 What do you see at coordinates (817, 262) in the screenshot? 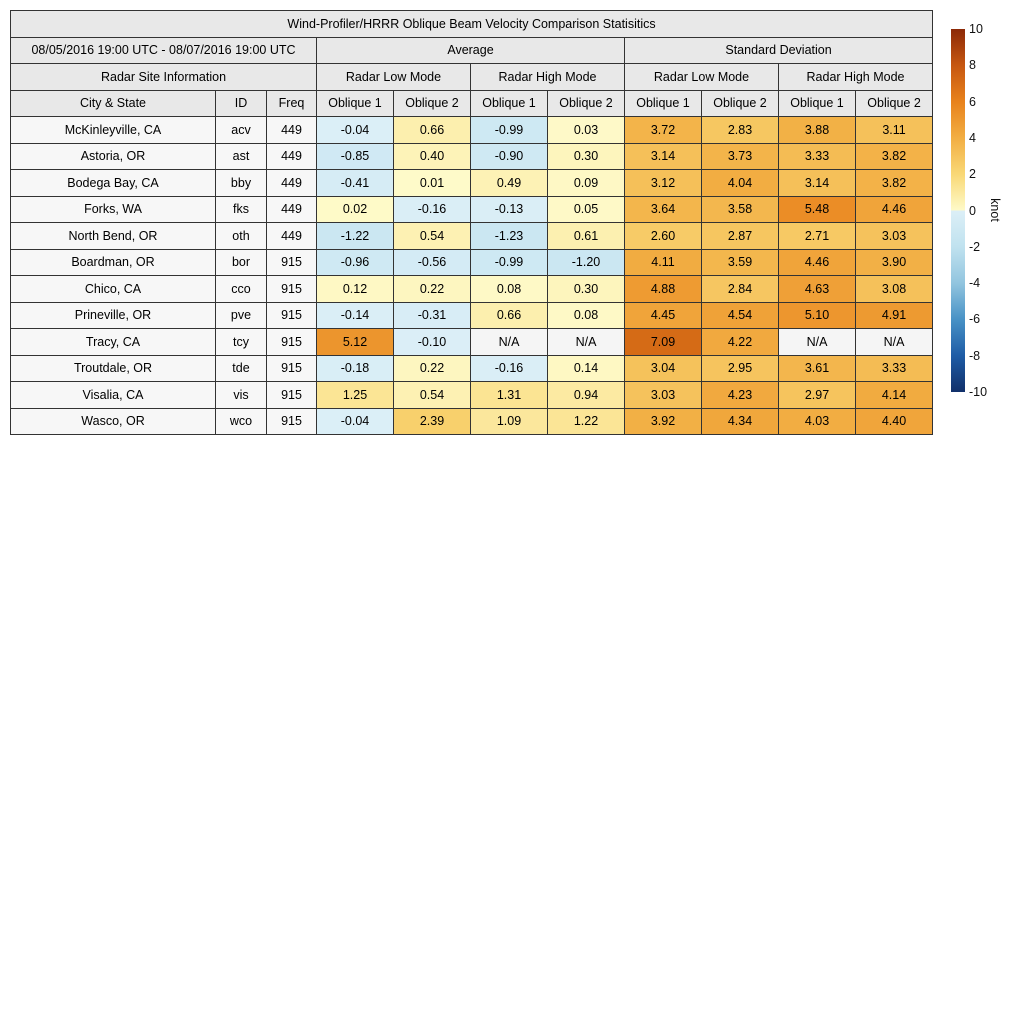
I see `value-cell: 4.46` at bounding box center [817, 262].